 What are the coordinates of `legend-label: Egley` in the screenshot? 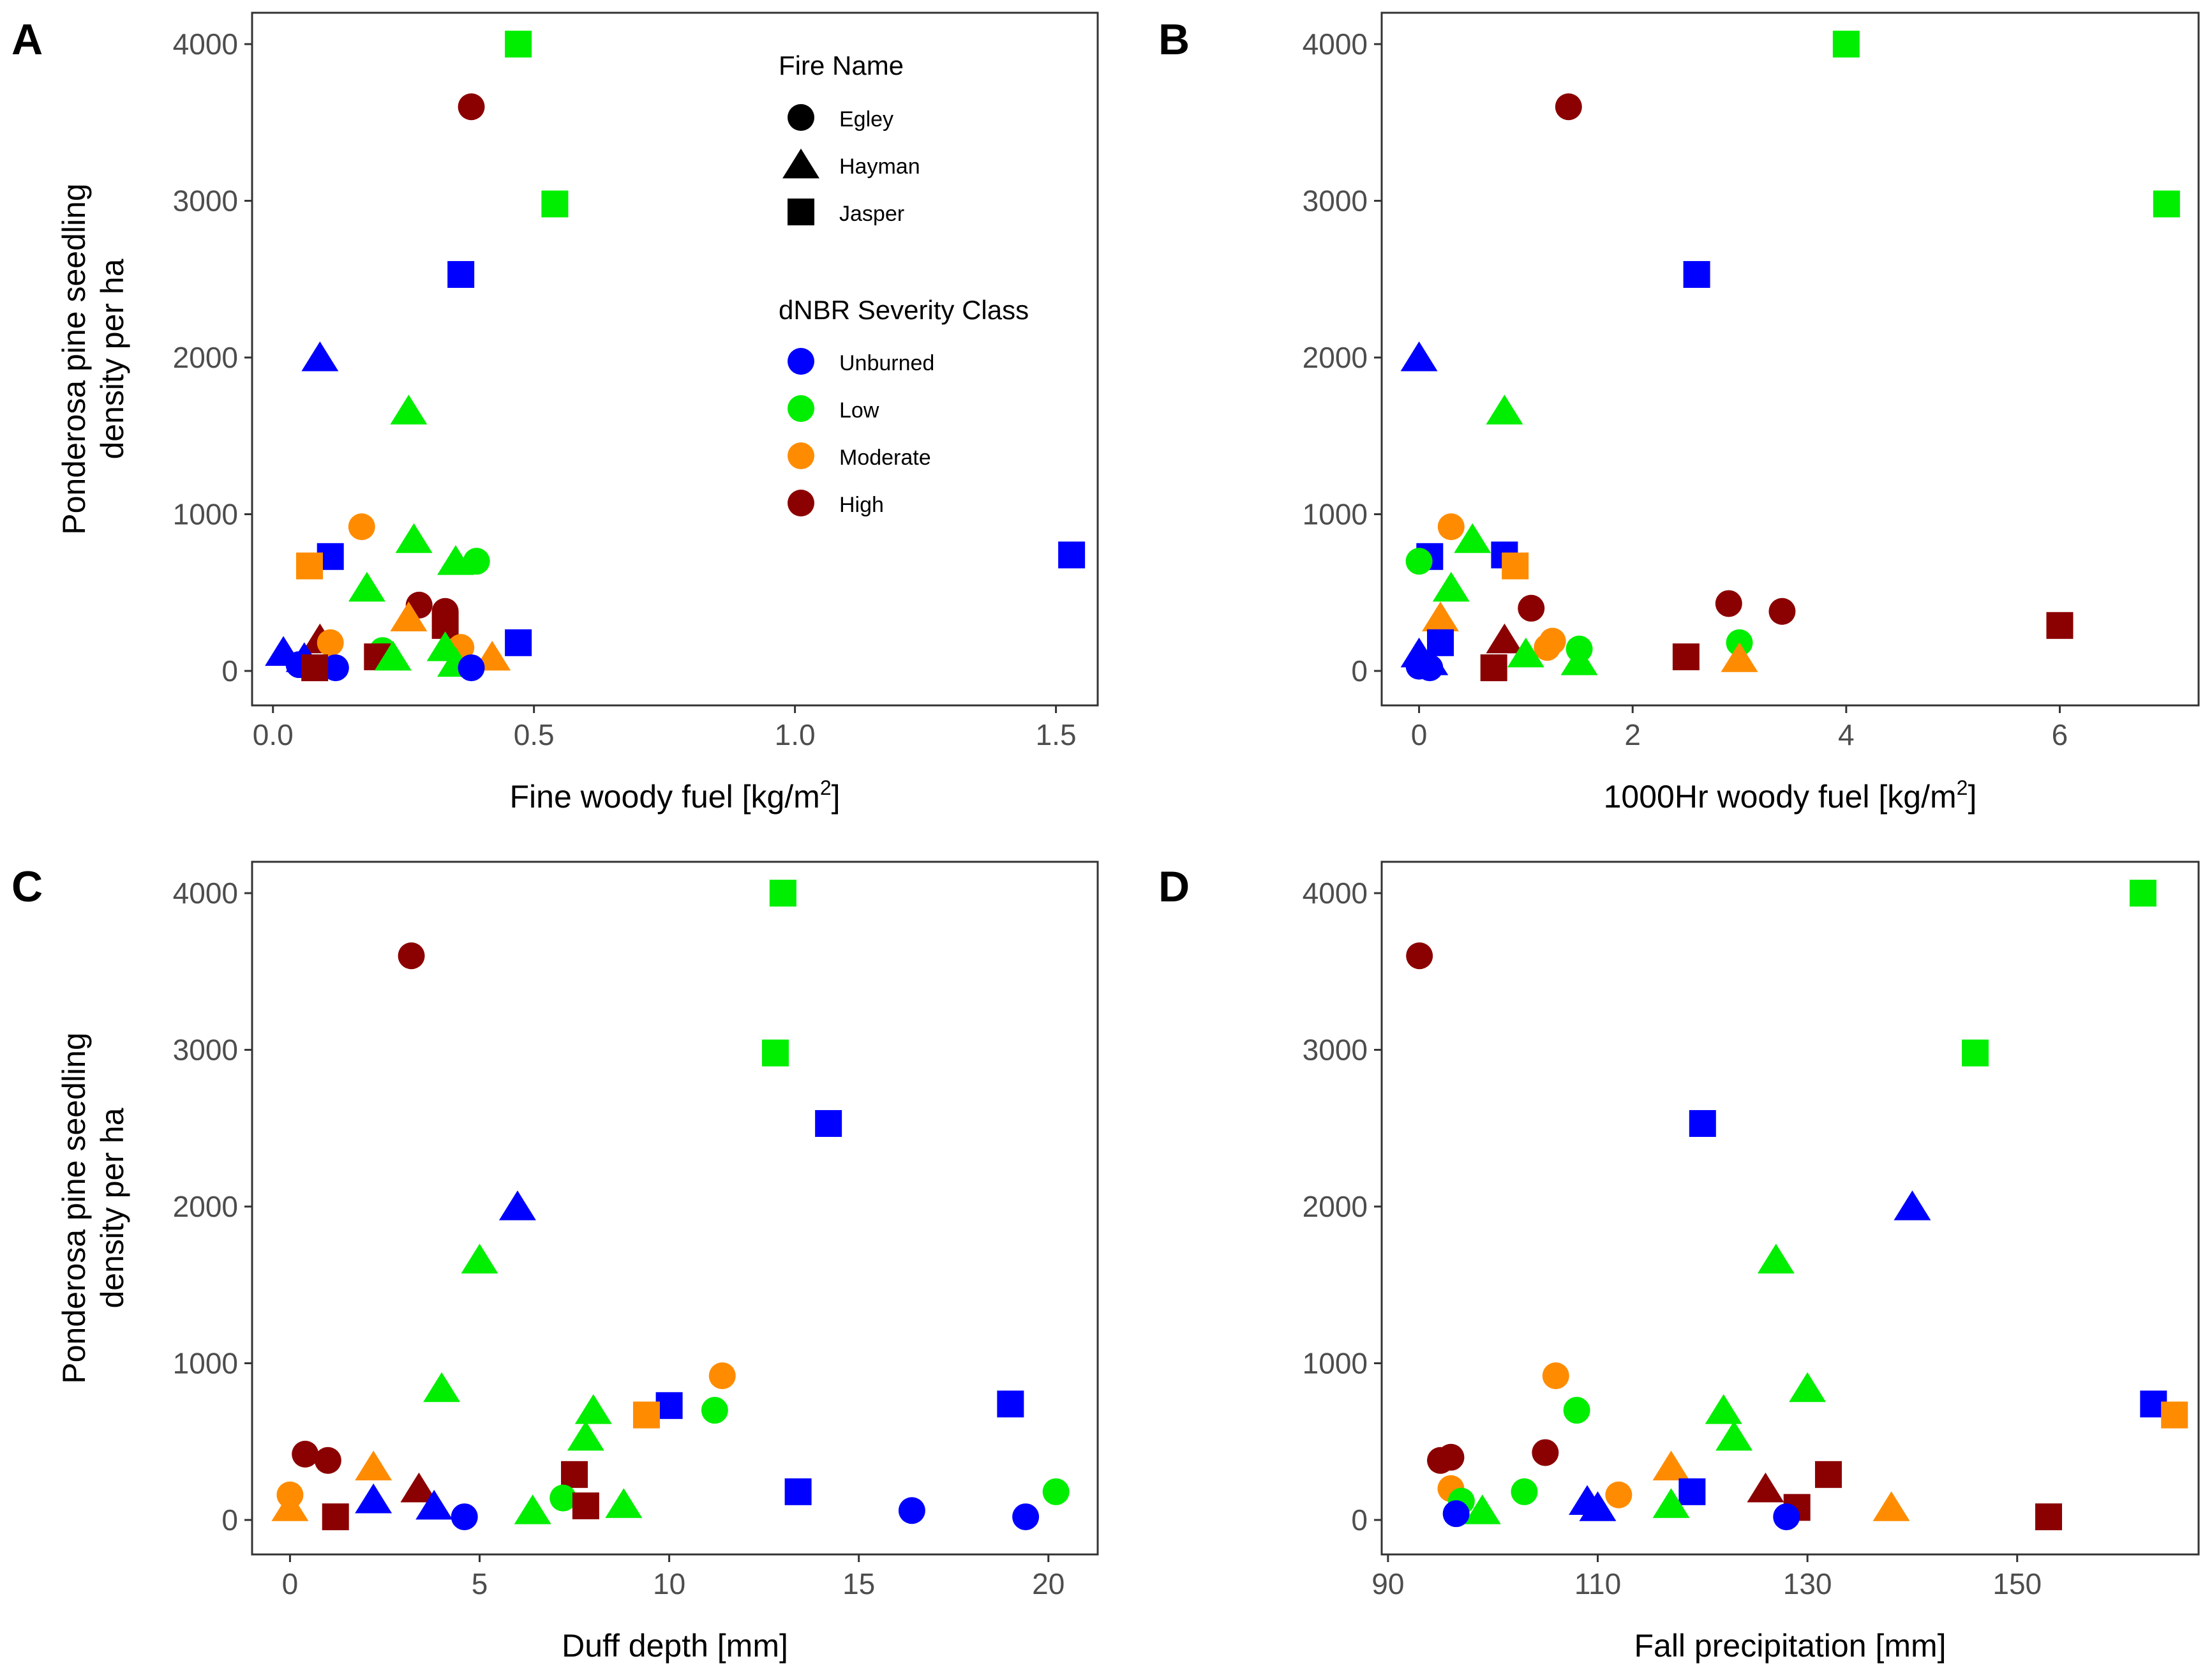 It's located at (866, 119).